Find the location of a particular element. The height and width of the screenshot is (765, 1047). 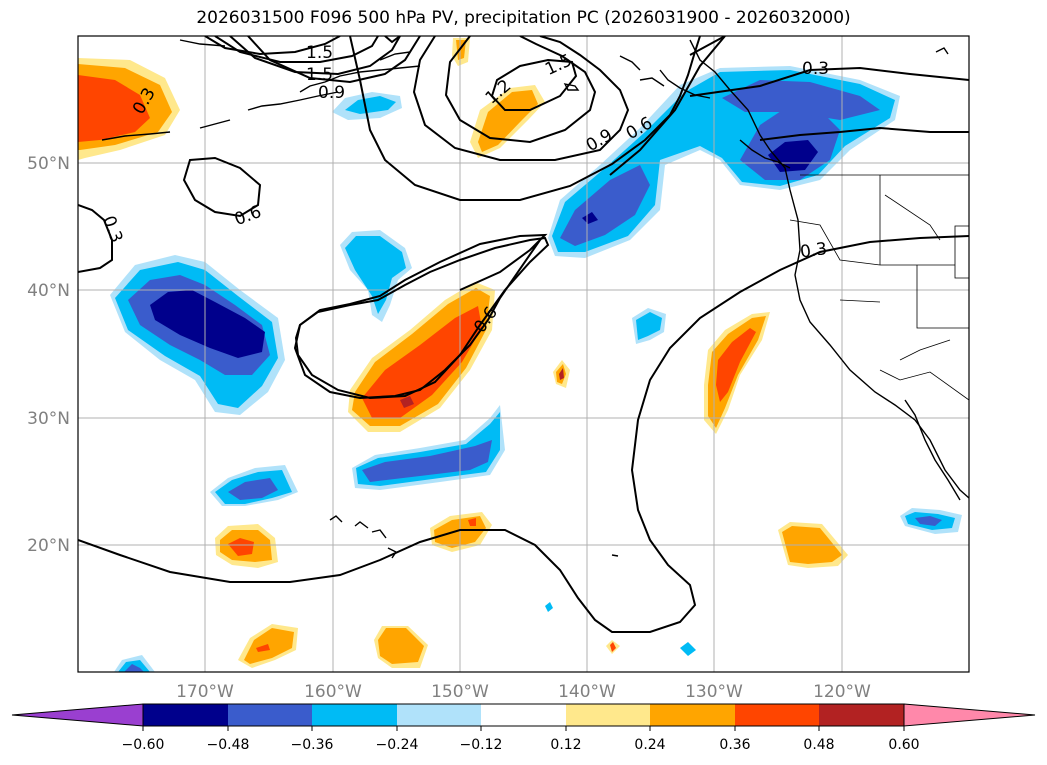

longitude-axis: 170°W 160°W 150°W 140°W 130°W 120°W is located at coordinates (523, 692).